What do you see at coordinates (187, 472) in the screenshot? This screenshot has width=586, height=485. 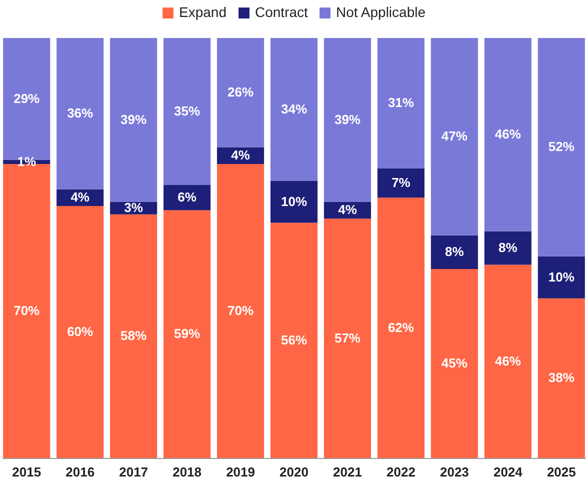 I see `x-tick-label: 2018` at bounding box center [187, 472].